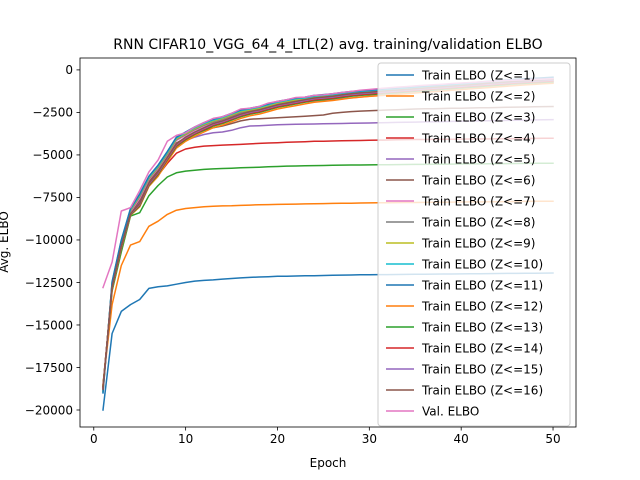 This screenshot has height=480, width=640. What do you see at coordinates (49, 410) in the screenshot?
I see `y-tick-label: −20000` at bounding box center [49, 410].